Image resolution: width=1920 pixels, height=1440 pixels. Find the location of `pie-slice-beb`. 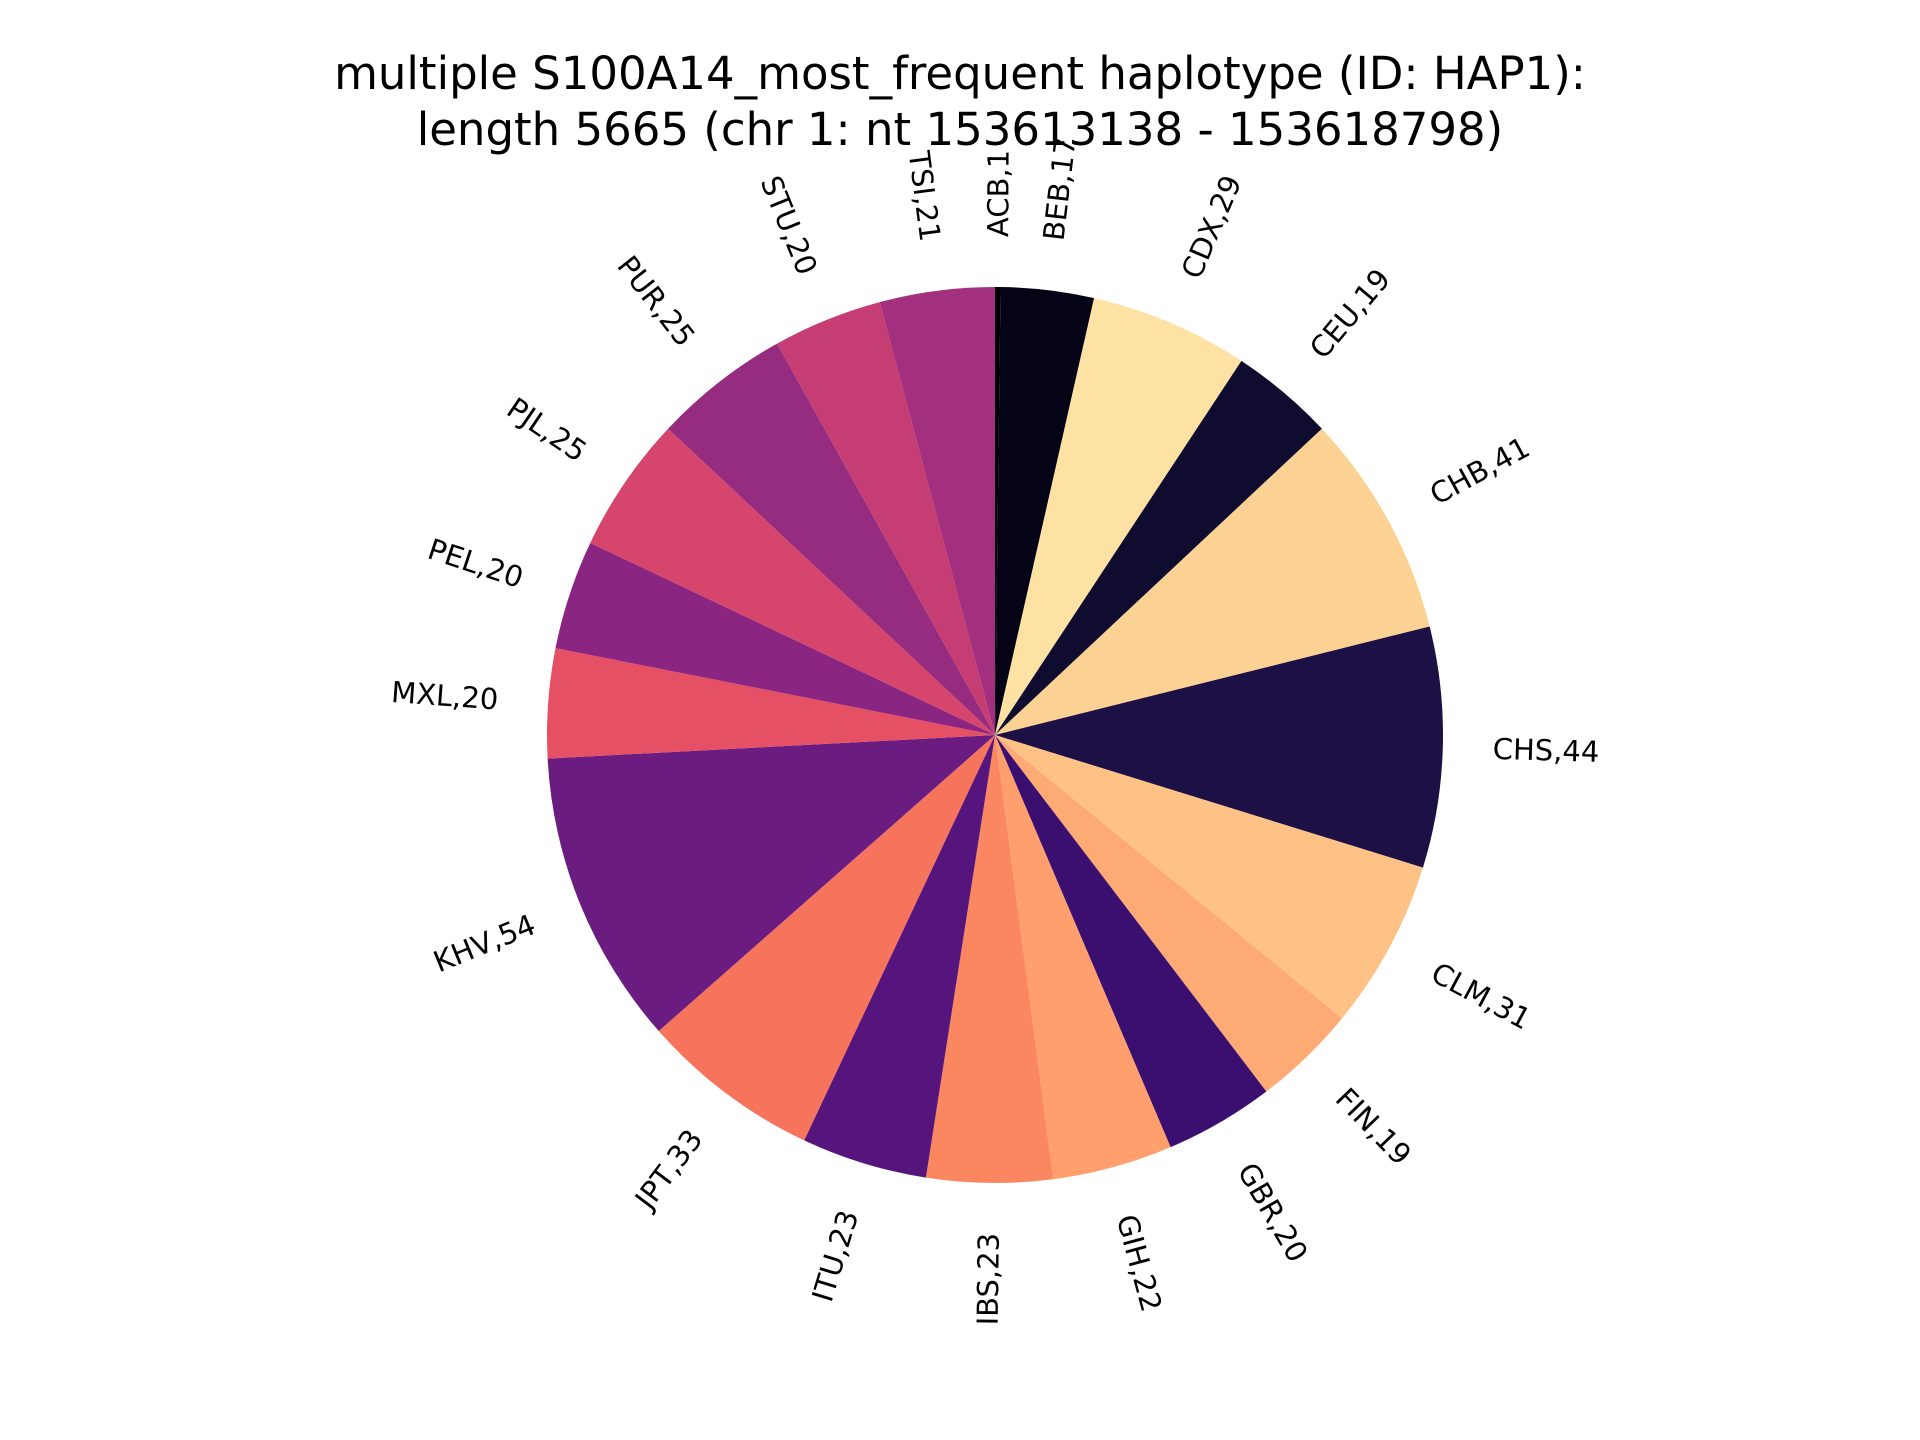

pie-slice-beb is located at coordinates (1045, 511).